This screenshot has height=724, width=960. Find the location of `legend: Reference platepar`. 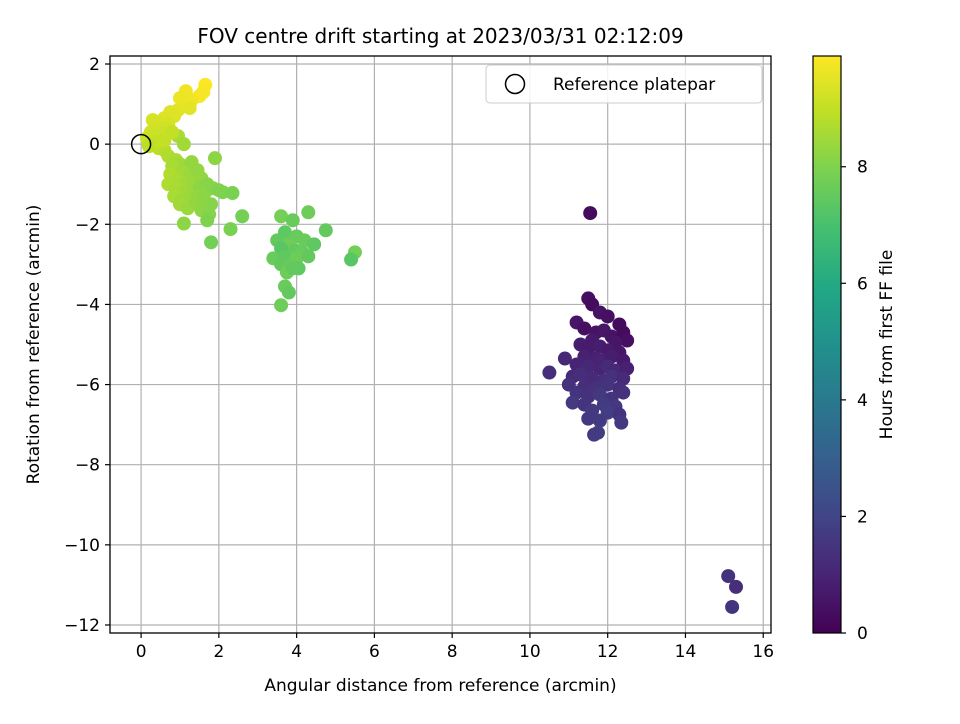

legend: Reference platepar is located at coordinates (624, 84).